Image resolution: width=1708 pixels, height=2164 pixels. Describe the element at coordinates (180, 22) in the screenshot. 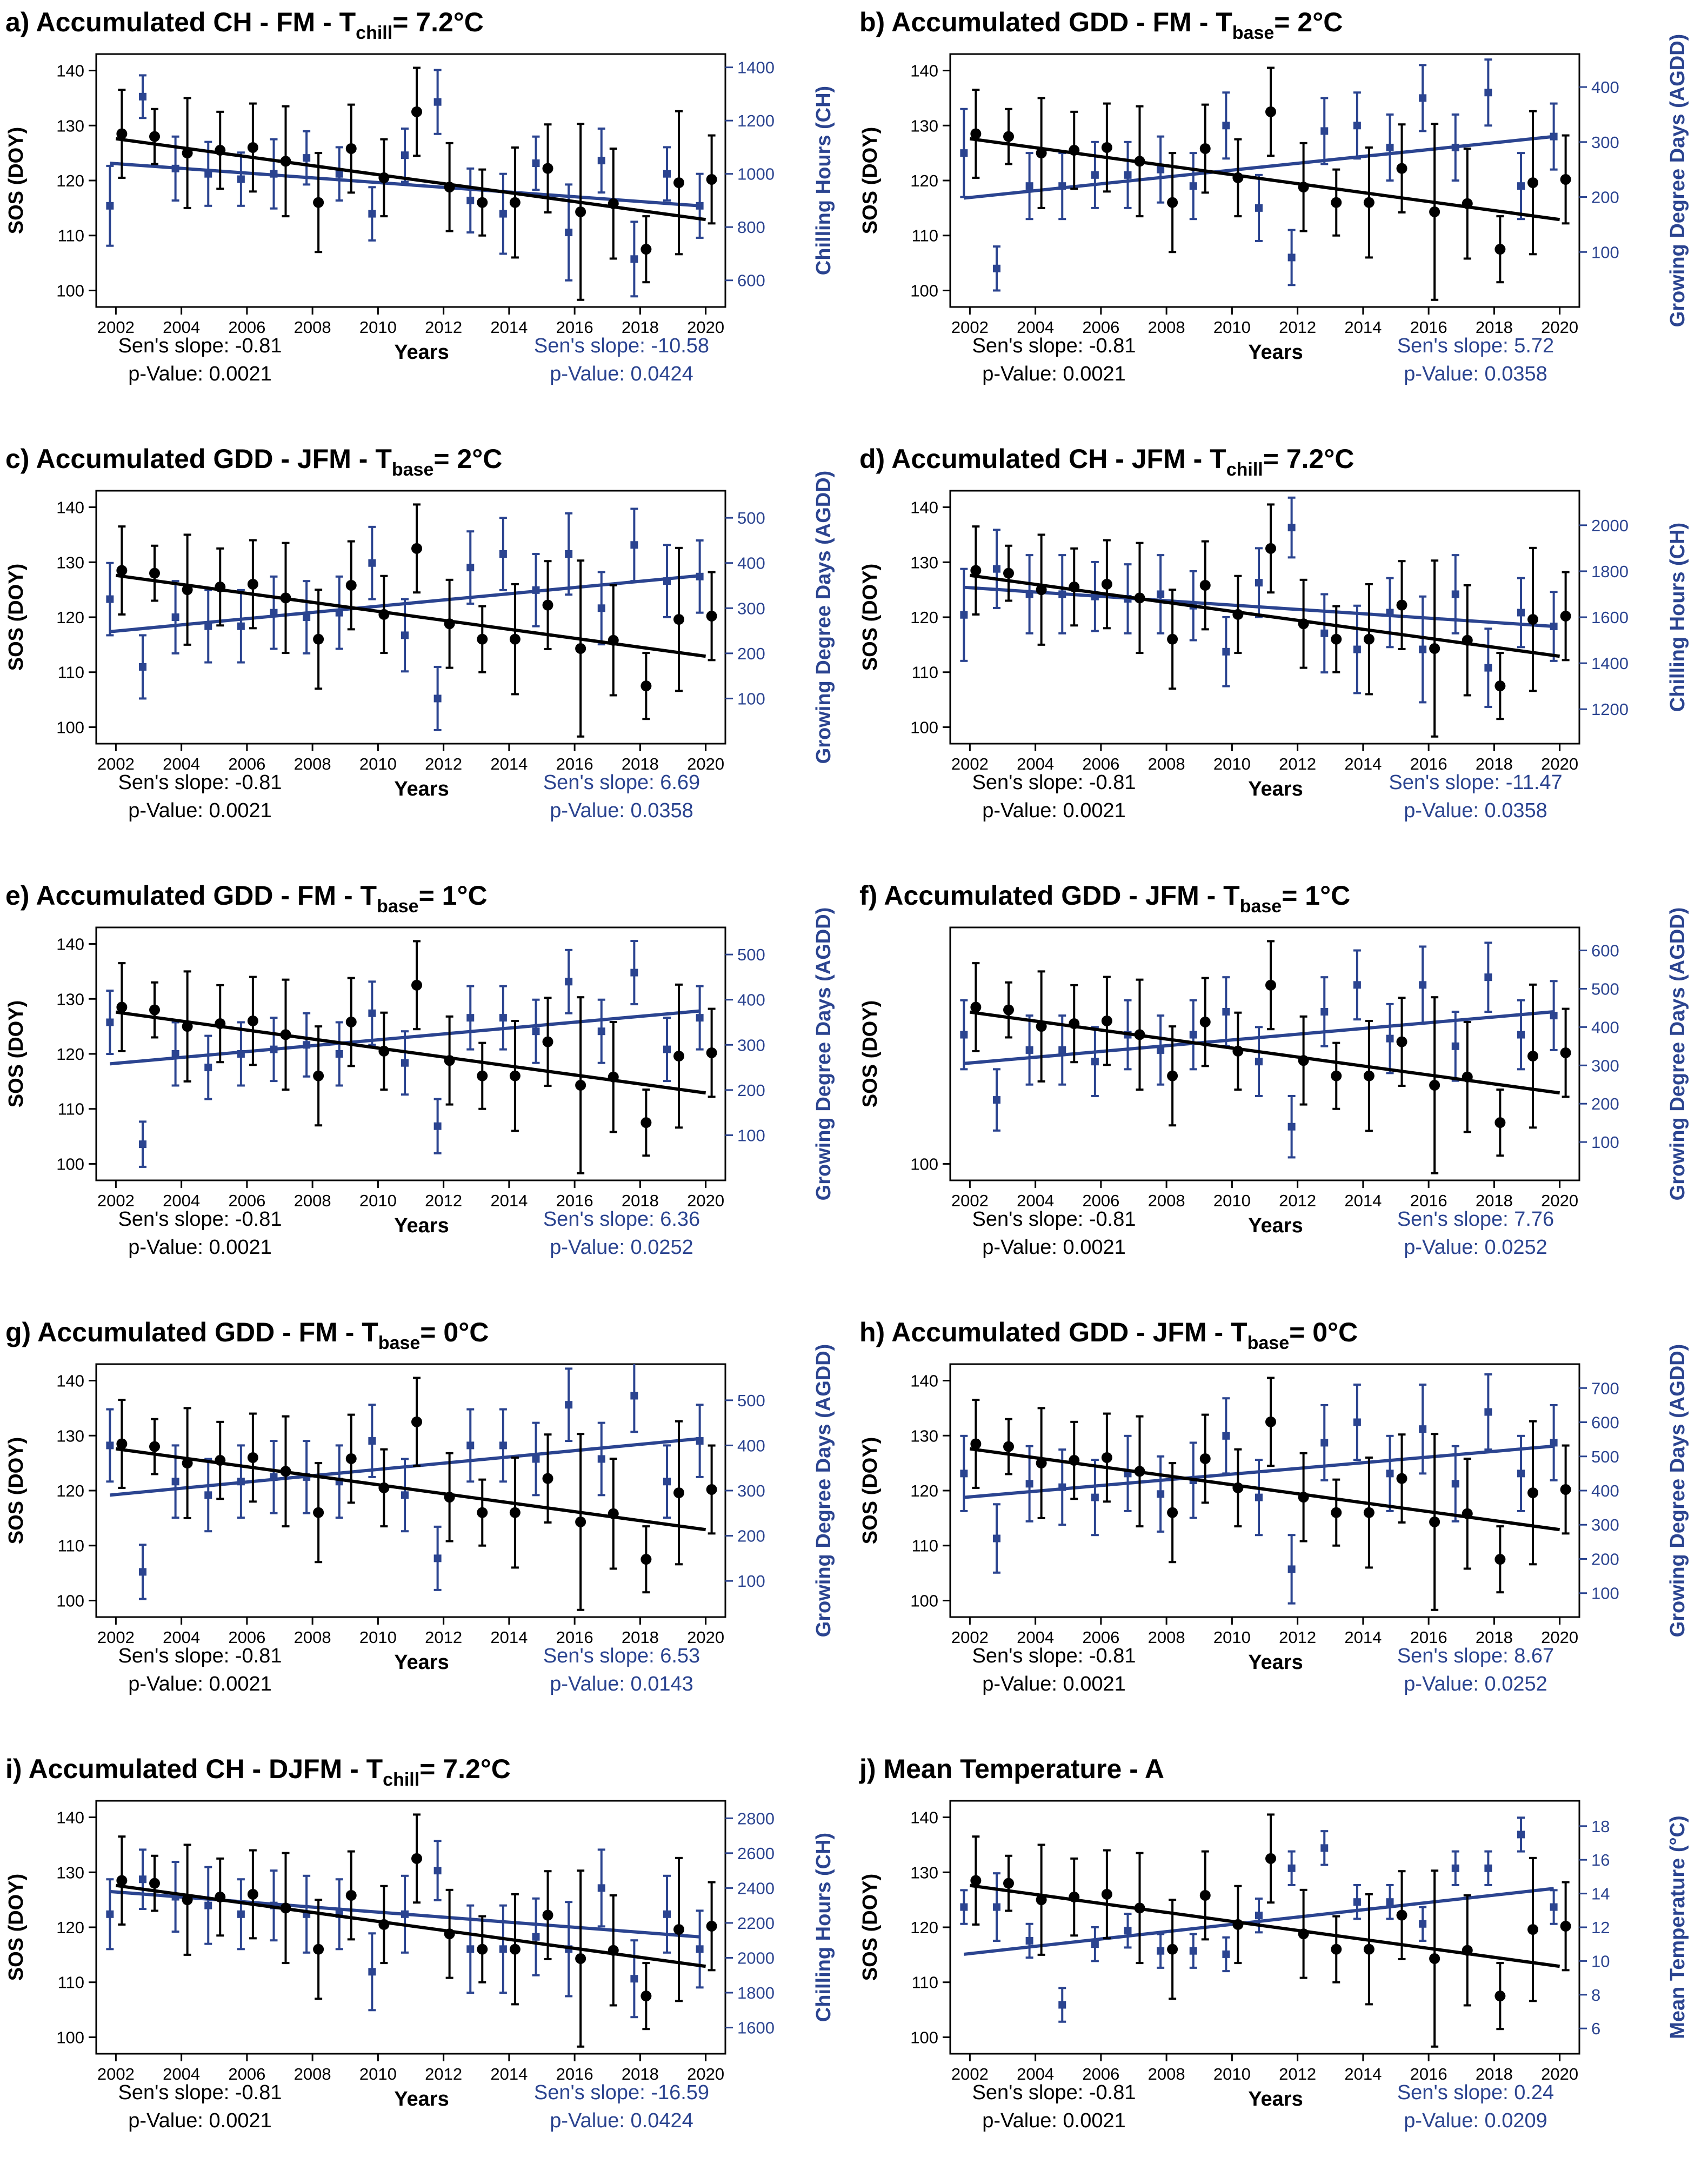

I see `chart-title-main: a) Accumulated CH - FM - T` at that location.